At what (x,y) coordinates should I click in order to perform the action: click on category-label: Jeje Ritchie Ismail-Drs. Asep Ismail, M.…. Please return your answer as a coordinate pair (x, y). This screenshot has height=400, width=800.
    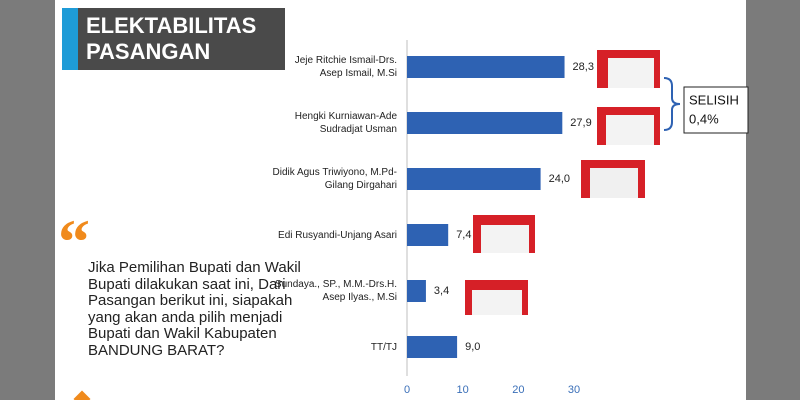
    Looking at the image, I should click on (345, 67).